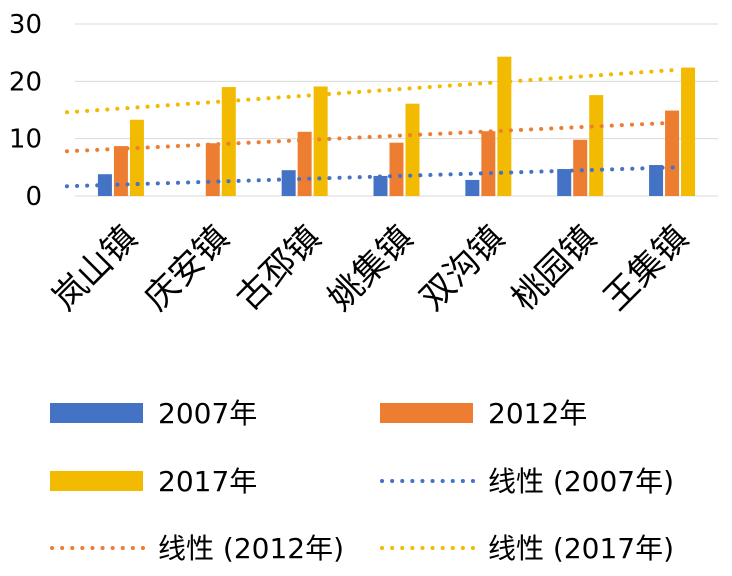 The width and height of the screenshot is (732, 576). Describe the element at coordinates (371, 137) in the screenshot. I see `trendline-2012年` at that location.